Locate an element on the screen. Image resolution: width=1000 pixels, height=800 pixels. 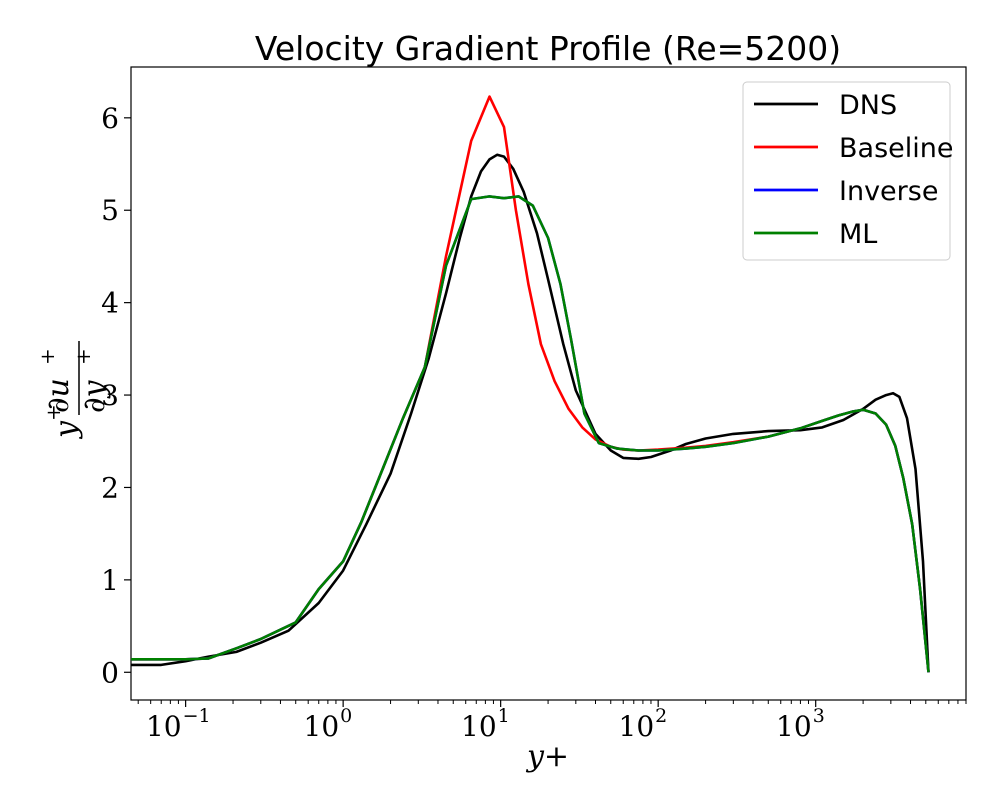
y-label-prefix: y is located at coordinates (66, 430).